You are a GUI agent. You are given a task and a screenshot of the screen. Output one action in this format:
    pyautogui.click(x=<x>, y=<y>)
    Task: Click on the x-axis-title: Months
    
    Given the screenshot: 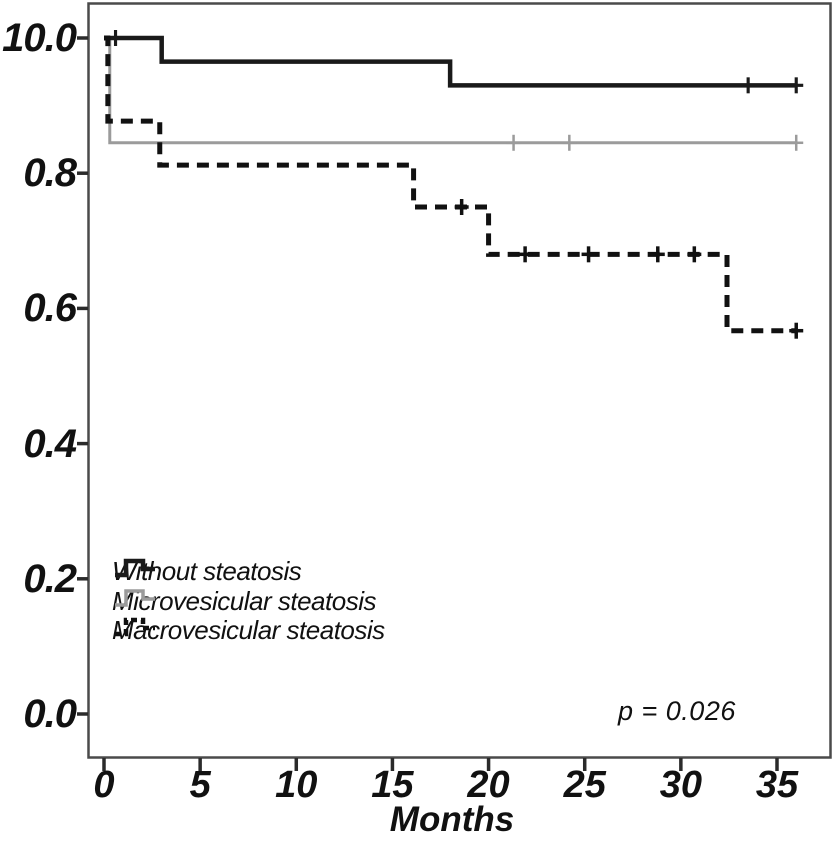 What is the action you would take?
    pyautogui.click(x=452, y=819)
    